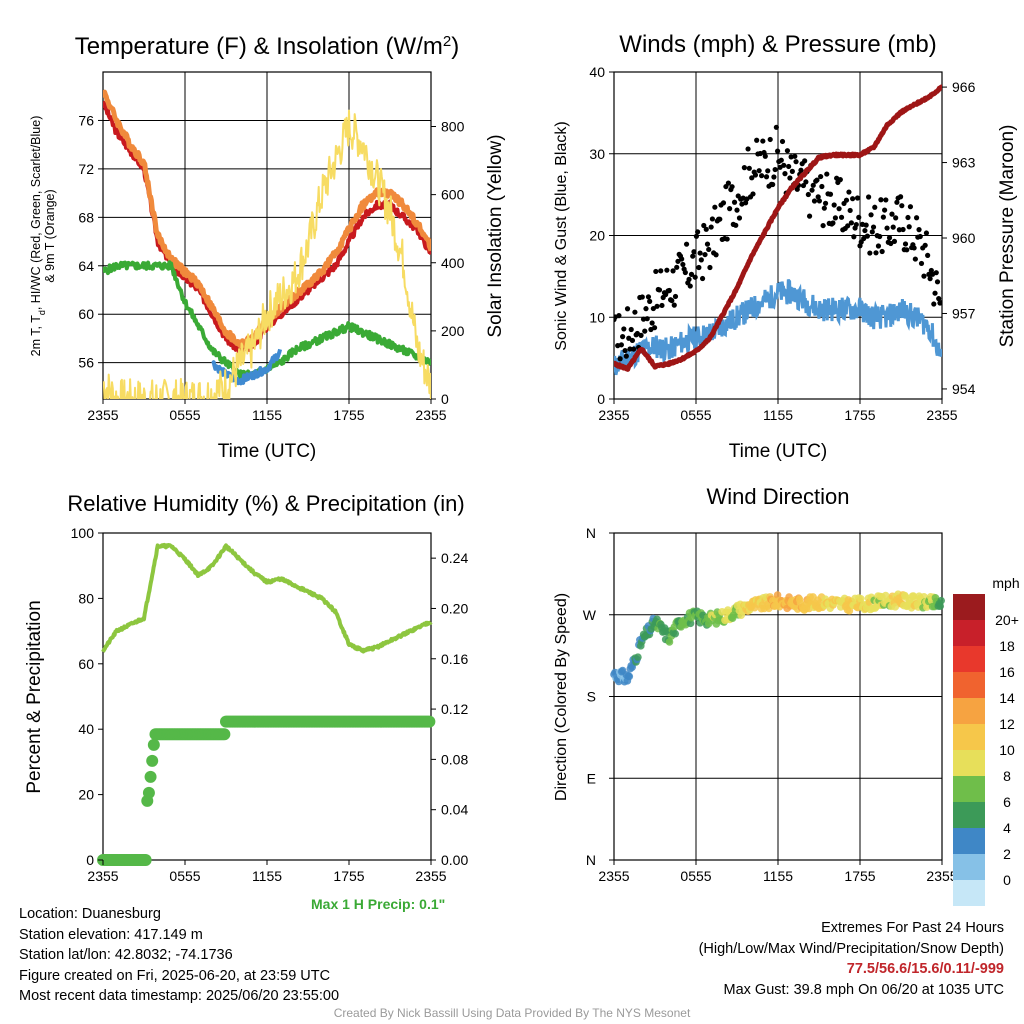 The height and width of the screenshot is (1024, 1024). Describe the element at coordinates (86, 598) in the screenshot. I see `y-tick-label: 80` at that location.